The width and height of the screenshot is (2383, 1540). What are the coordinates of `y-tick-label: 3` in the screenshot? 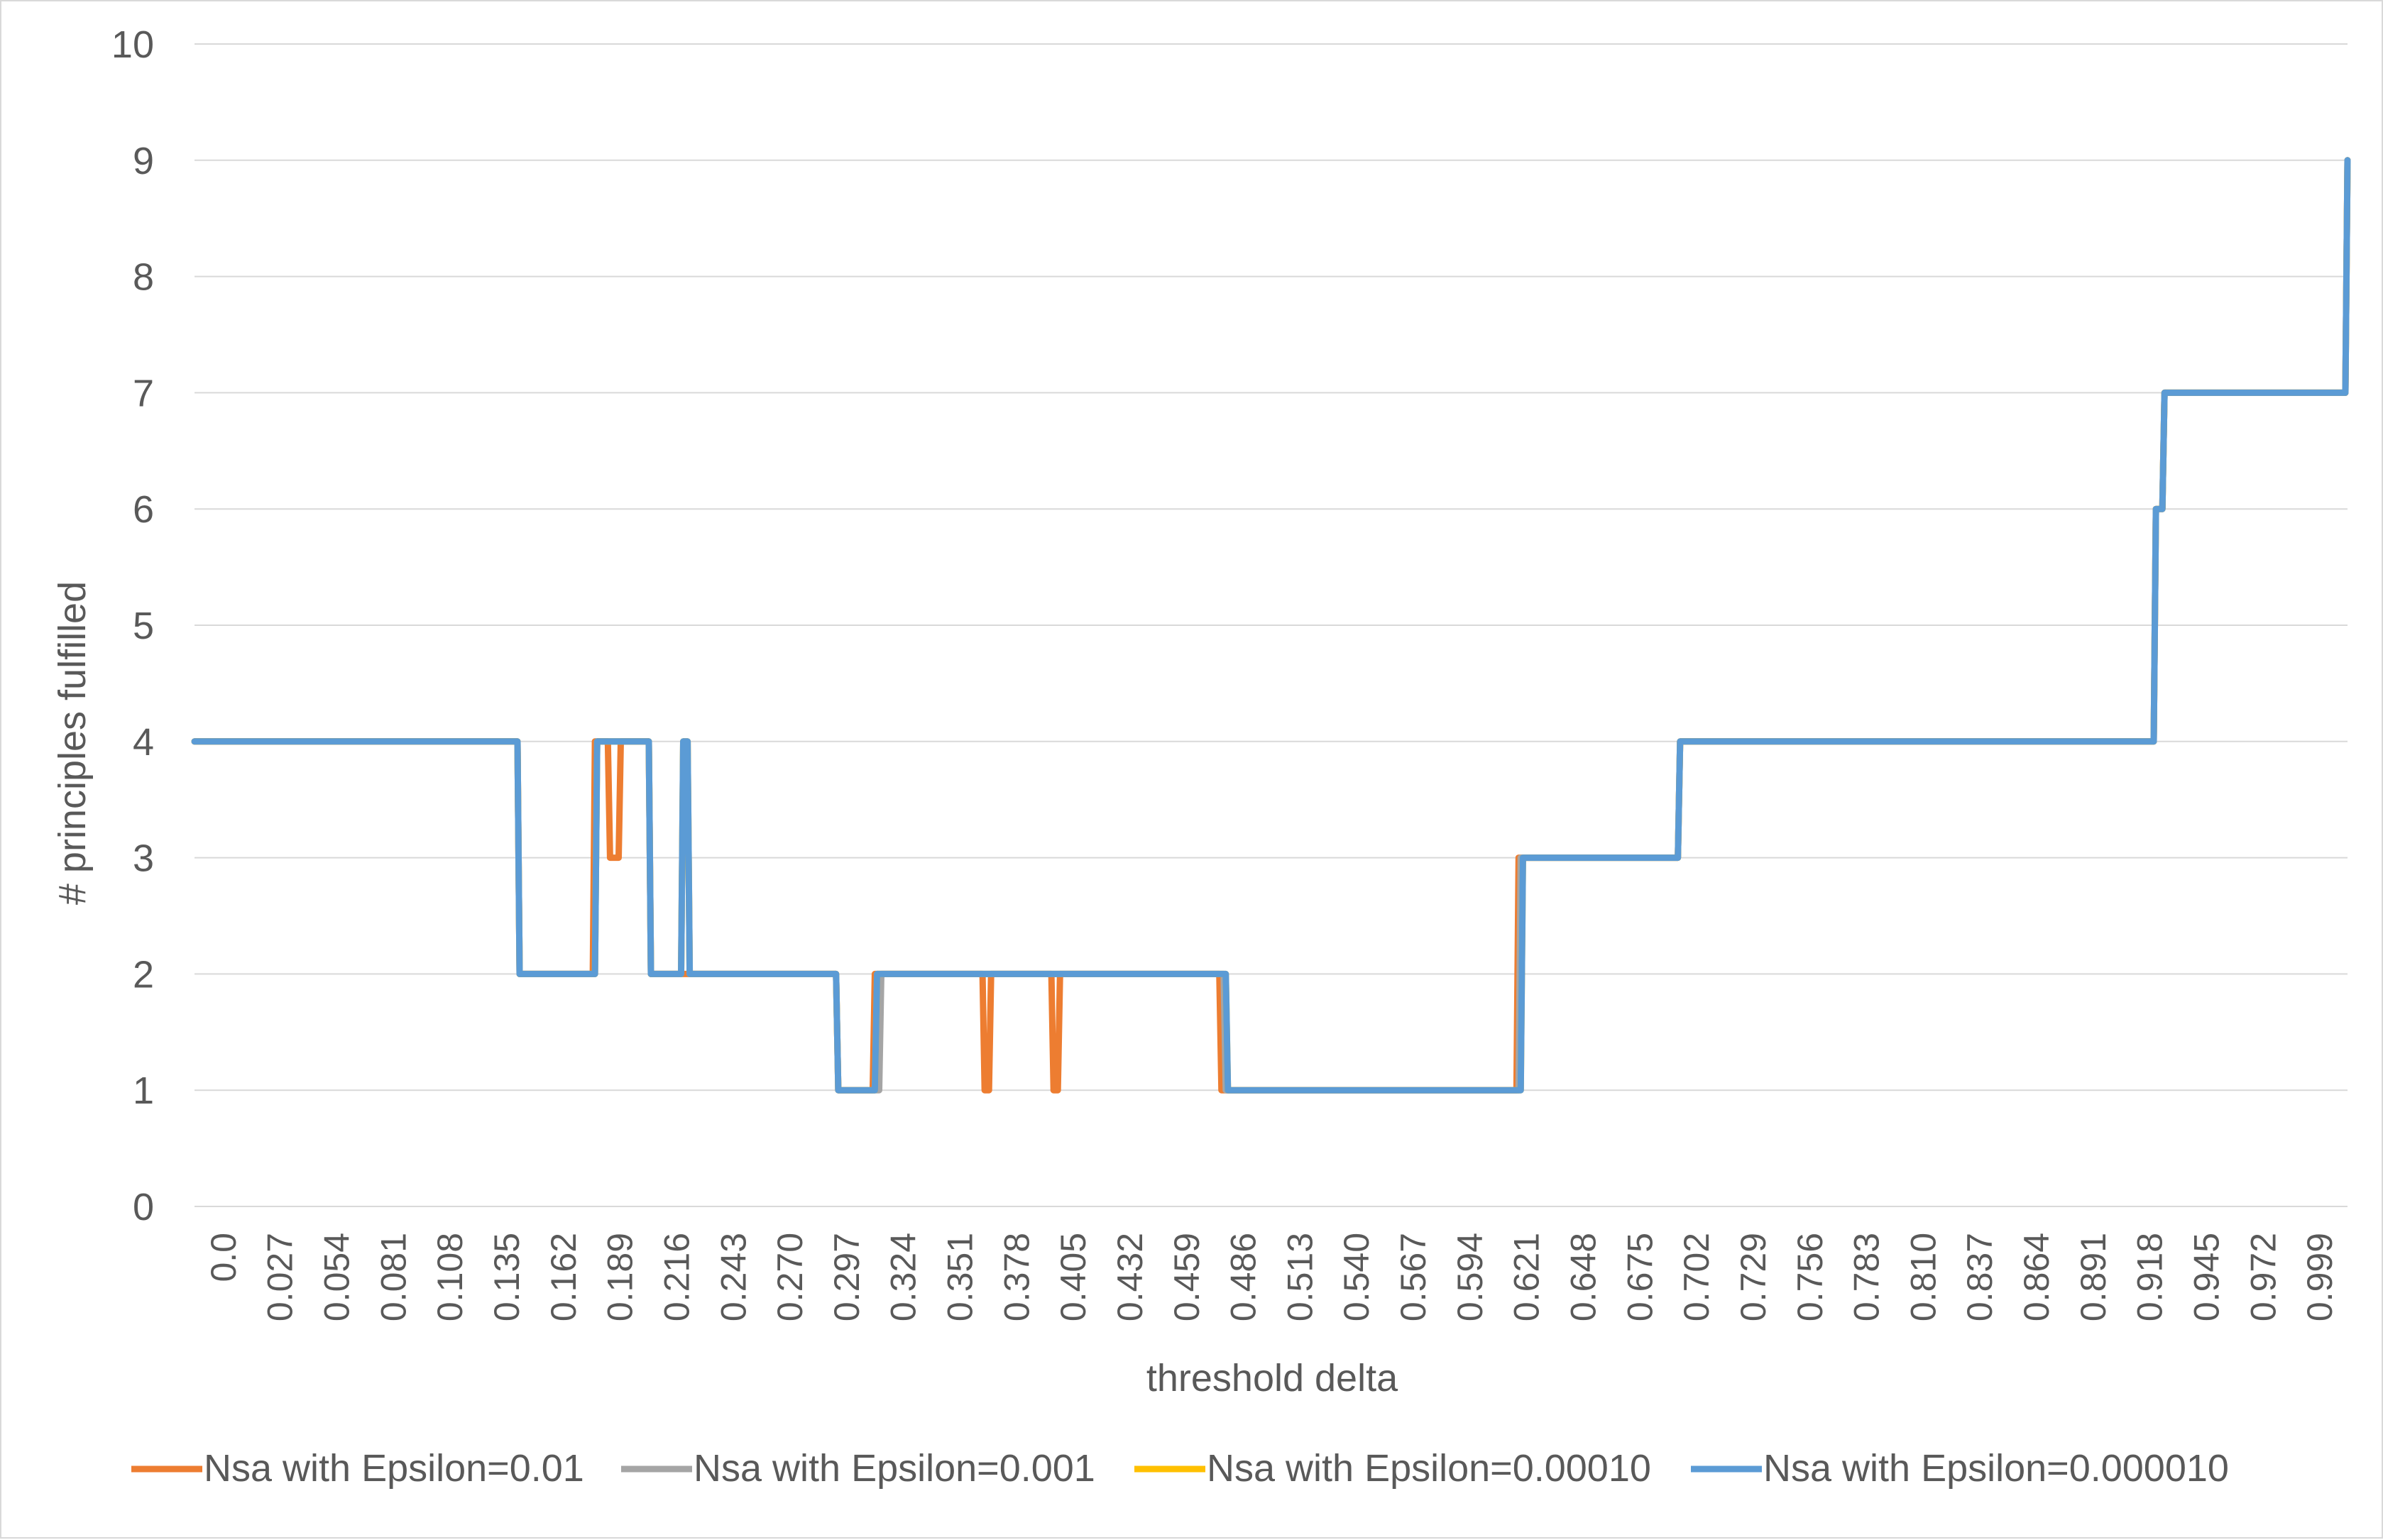 It's located at (143, 859).